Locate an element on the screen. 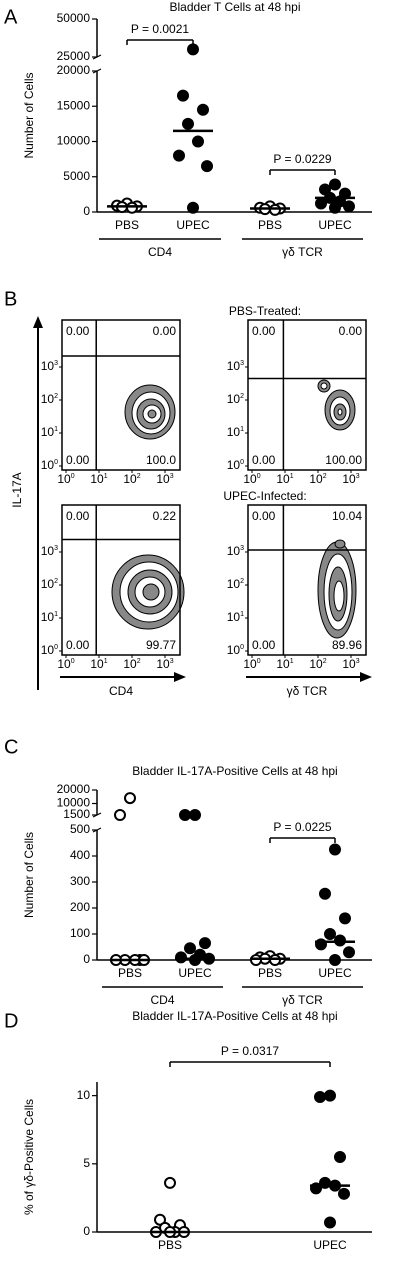  quadrant-value: 10.04 is located at coordinates (347, 516).